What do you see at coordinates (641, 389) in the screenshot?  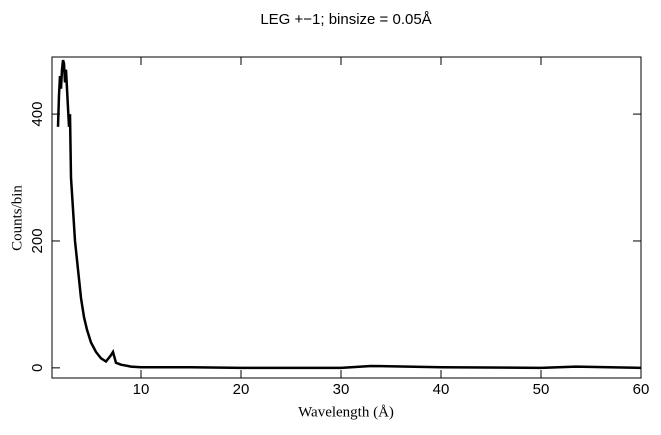 I see `x-tick-label: 60` at bounding box center [641, 389].